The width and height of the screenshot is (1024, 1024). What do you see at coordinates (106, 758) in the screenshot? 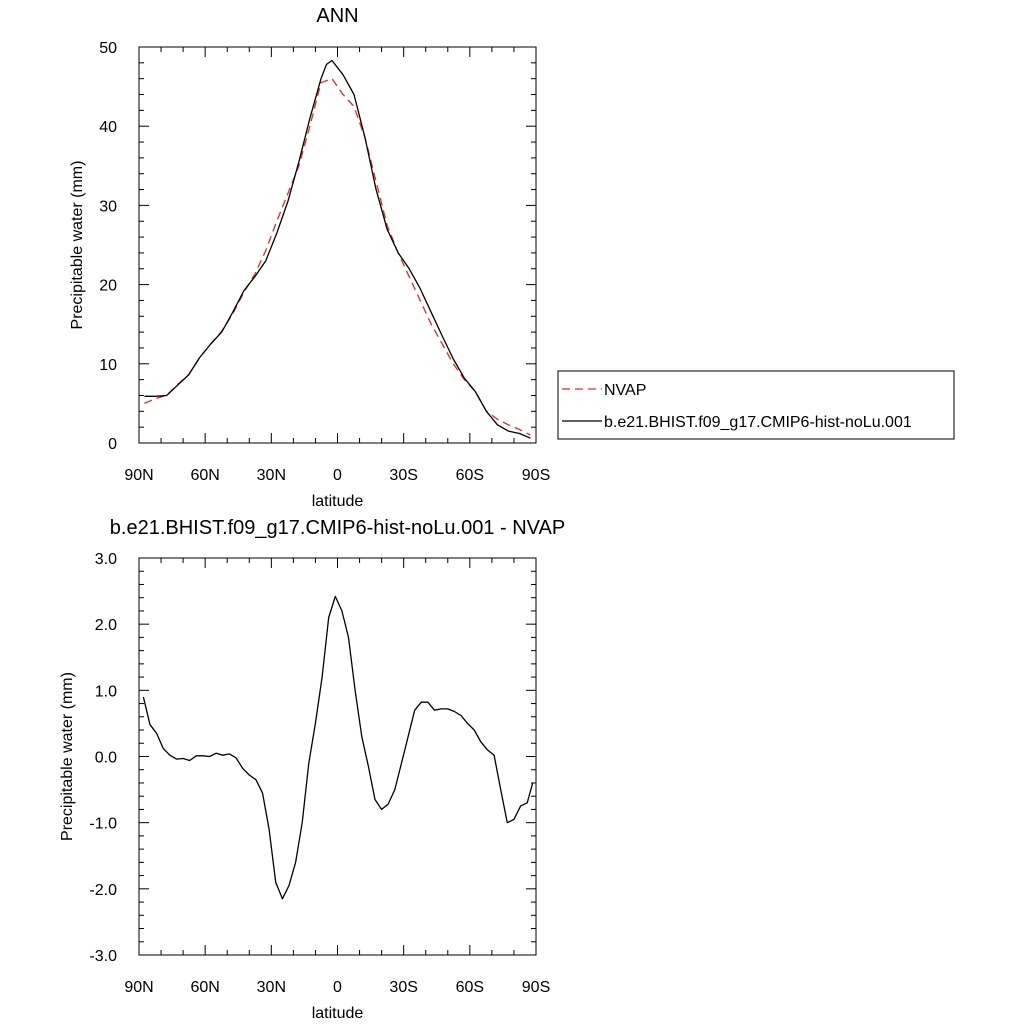
I see `y-tick-label: 0.0` at bounding box center [106, 758].